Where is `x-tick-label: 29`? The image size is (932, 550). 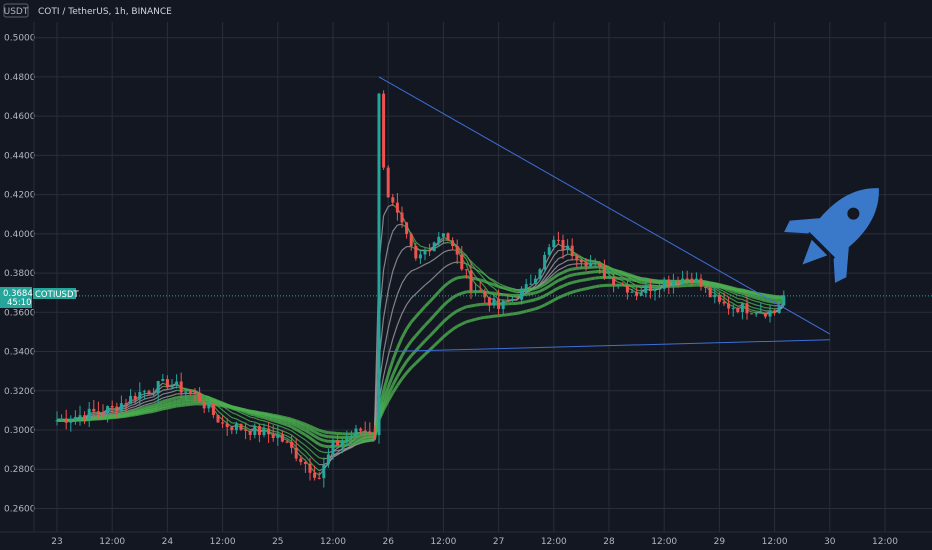
x-tick-label: 29 is located at coordinates (720, 542).